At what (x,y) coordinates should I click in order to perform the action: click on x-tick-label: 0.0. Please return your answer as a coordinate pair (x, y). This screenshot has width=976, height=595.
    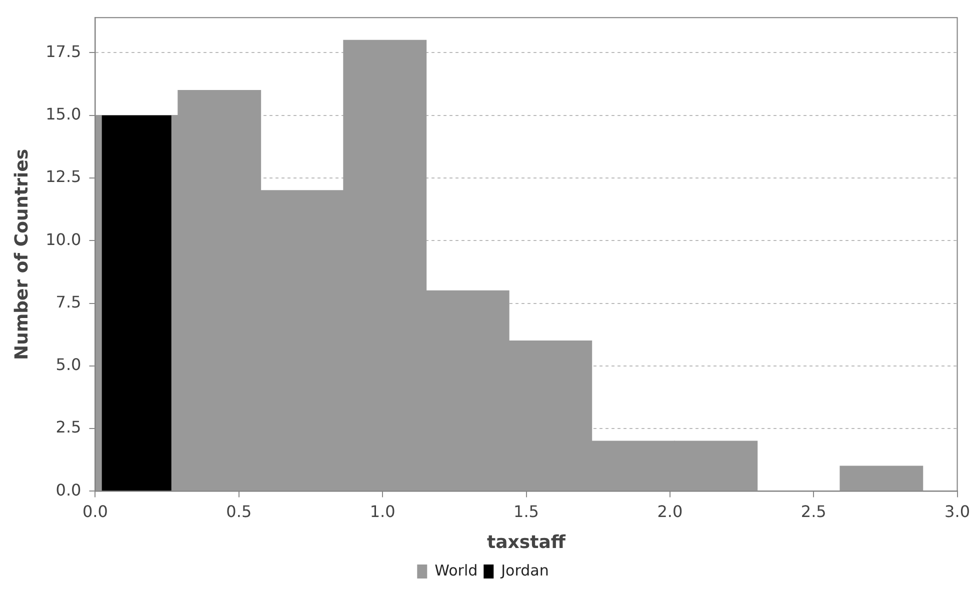
    Looking at the image, I should click on (95, 511).